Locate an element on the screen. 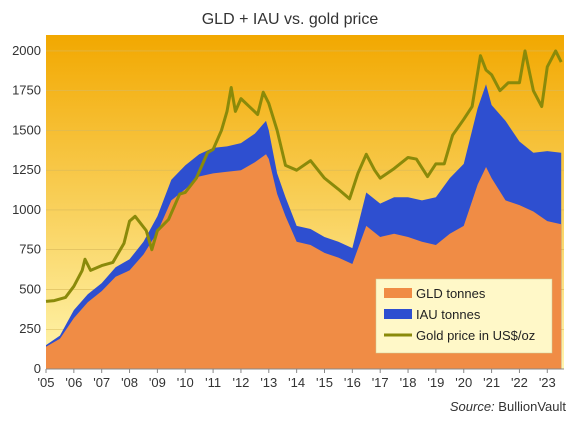  x-tick-label: '05 is located at coordinates (46, 382).